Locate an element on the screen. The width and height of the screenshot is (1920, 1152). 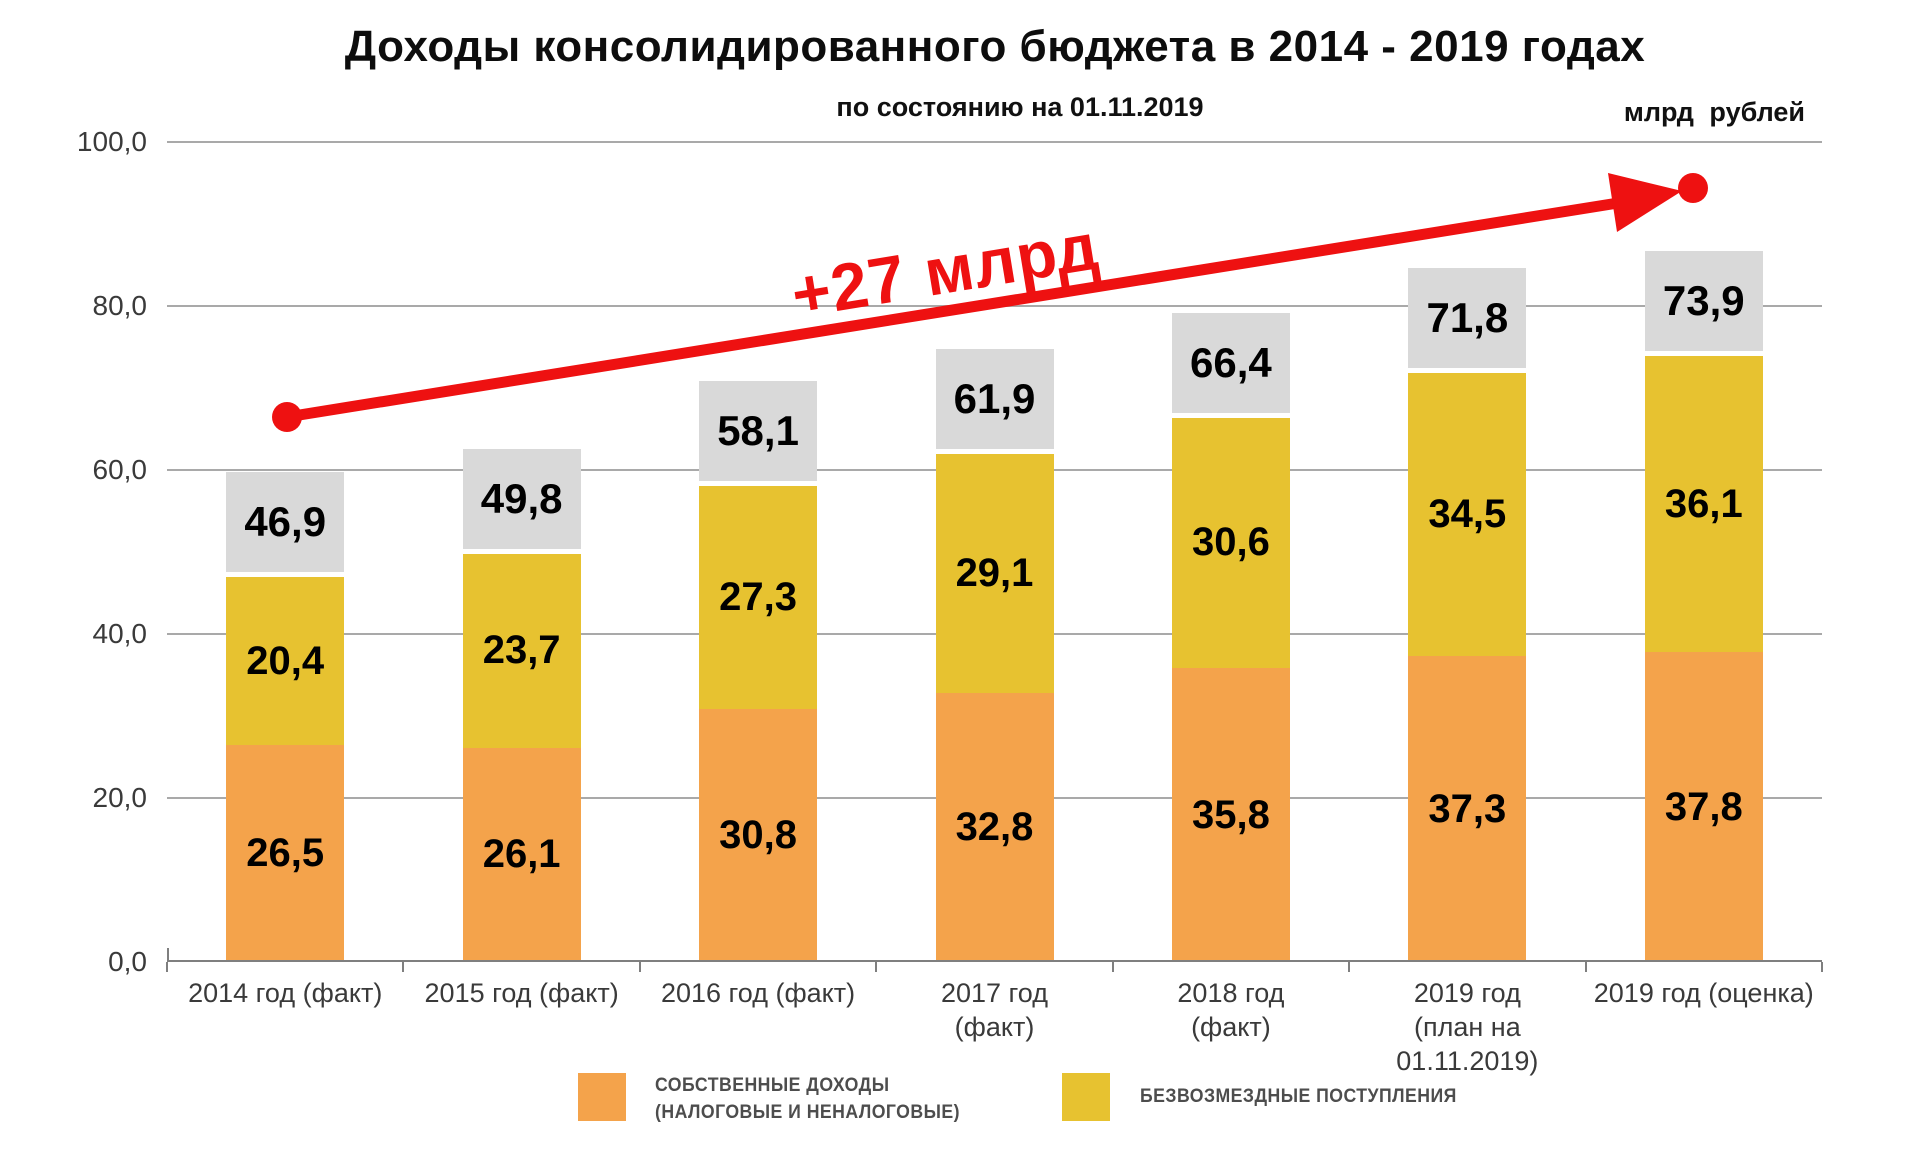
legend-label-grants: БЕЗВОЗМЕЗДНЫЕ ПОСТУПЛЕНИЯ is located at coordinates (1298, 1096).